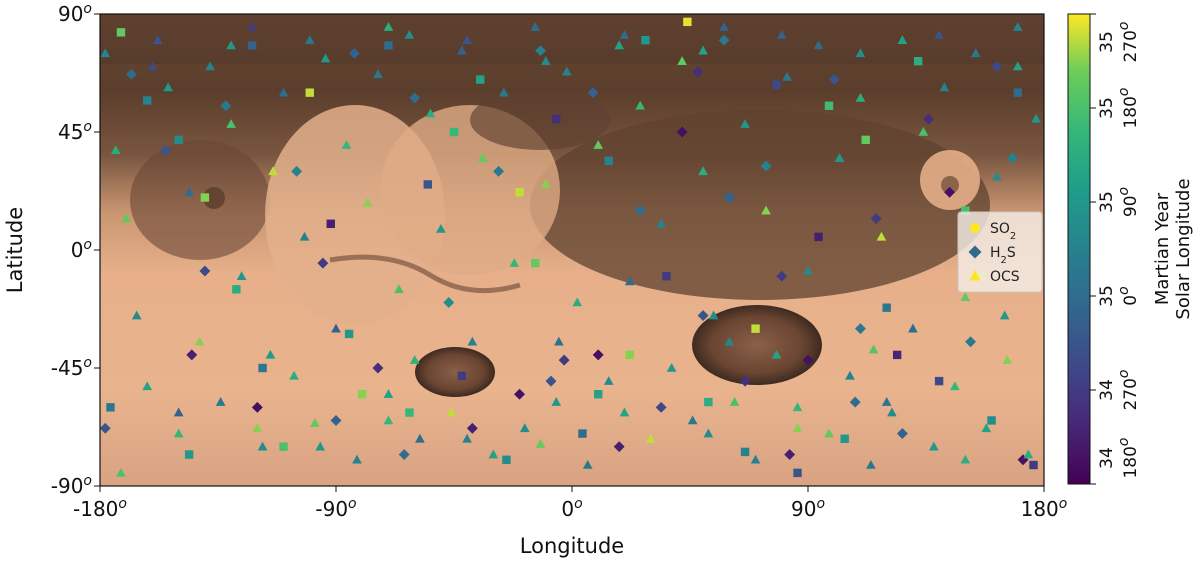 The width and height of the screenshot is (1200, 565). Describe the element at coordinates (1005, 277) in the screenshot. I see `legend-label-2: OCS` at that location.